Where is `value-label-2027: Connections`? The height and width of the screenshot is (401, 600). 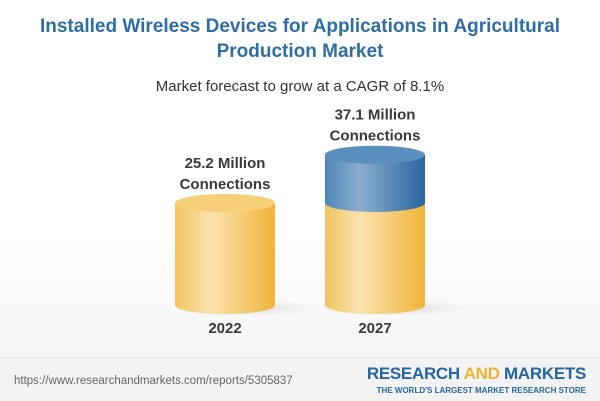
value-label-2027: Connections is located at coordinates (375, 136).